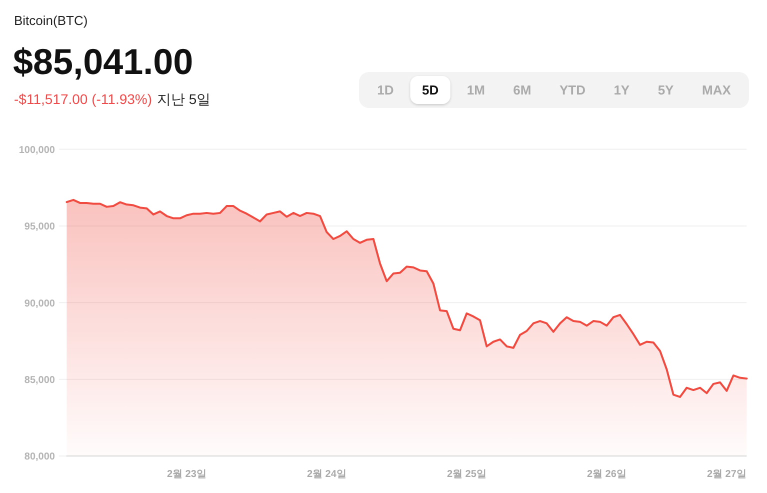 Image resolution: width=767 pixels, height=493 pixels. Describe the element at coordinates (37, 150) in the screenshot. I see `y-tick-label: 100,000` at that location.